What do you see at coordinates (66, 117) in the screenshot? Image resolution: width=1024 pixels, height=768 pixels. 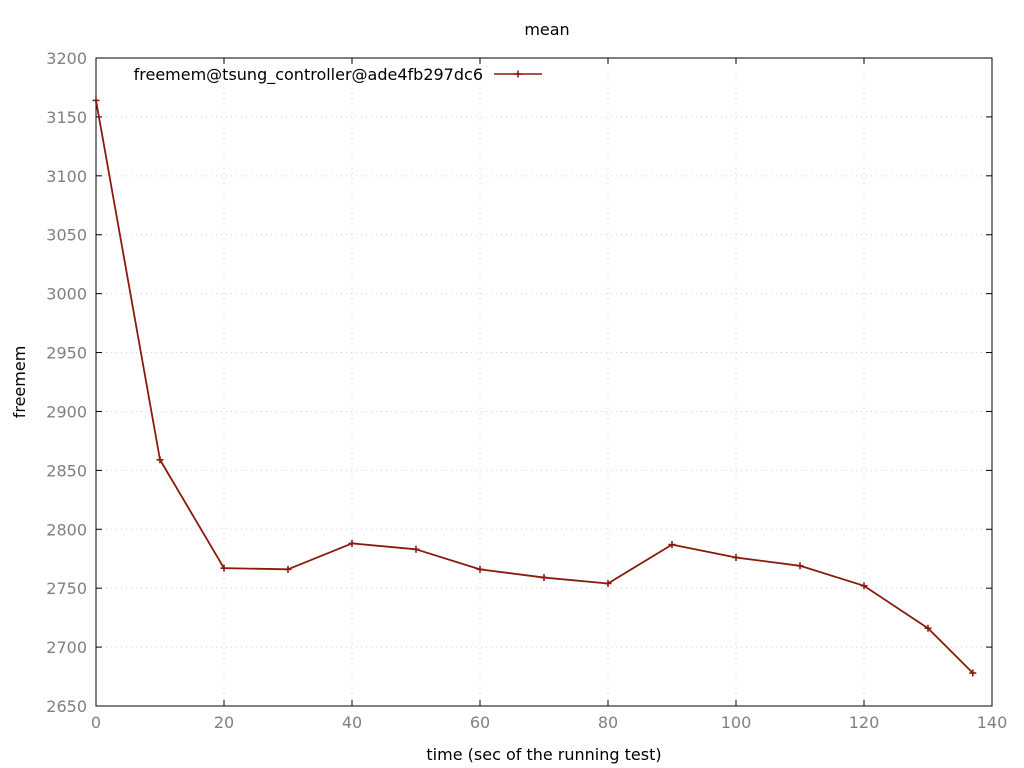 I see `y-tick-label: 3150` at bounding box center [66, 117].